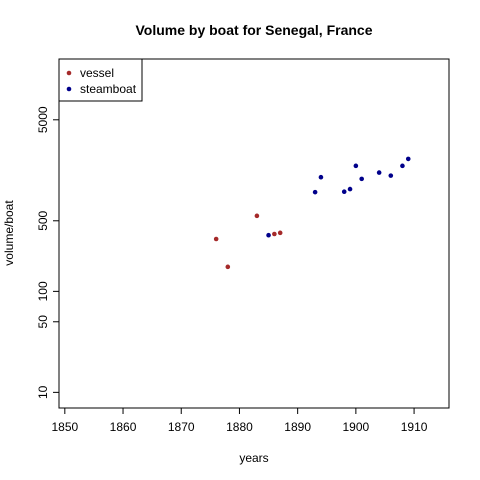 The width and height of the screenshot is (480, 480). Describe the element at coordinates (43, 322) in the screenshot. I see `y-tick-label: 50` at that location.